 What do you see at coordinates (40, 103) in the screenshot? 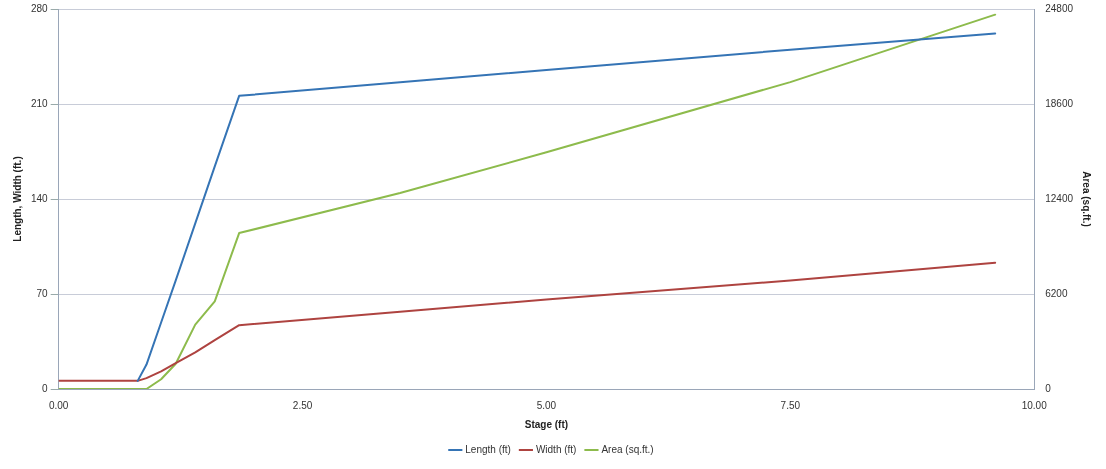
I see `y-tick-label: 210` at bounding box center [40, 103].